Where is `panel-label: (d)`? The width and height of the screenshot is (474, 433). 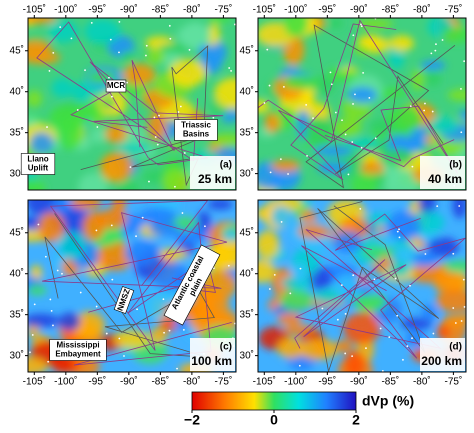
panel-label: (d) is located at coordinates (455, 347).